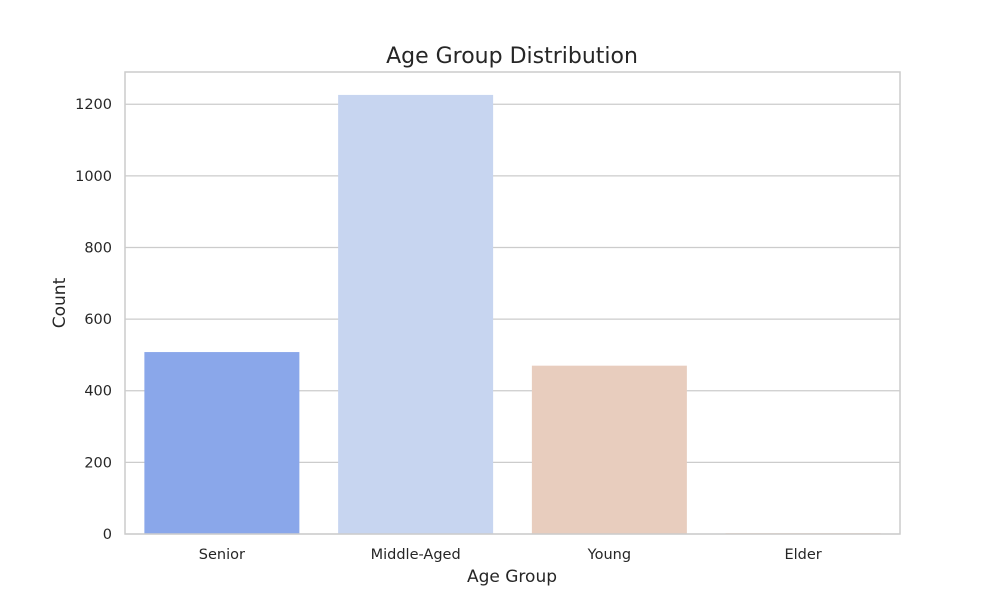  I want to click on y-tick-label: 1200, so click(93, 105).